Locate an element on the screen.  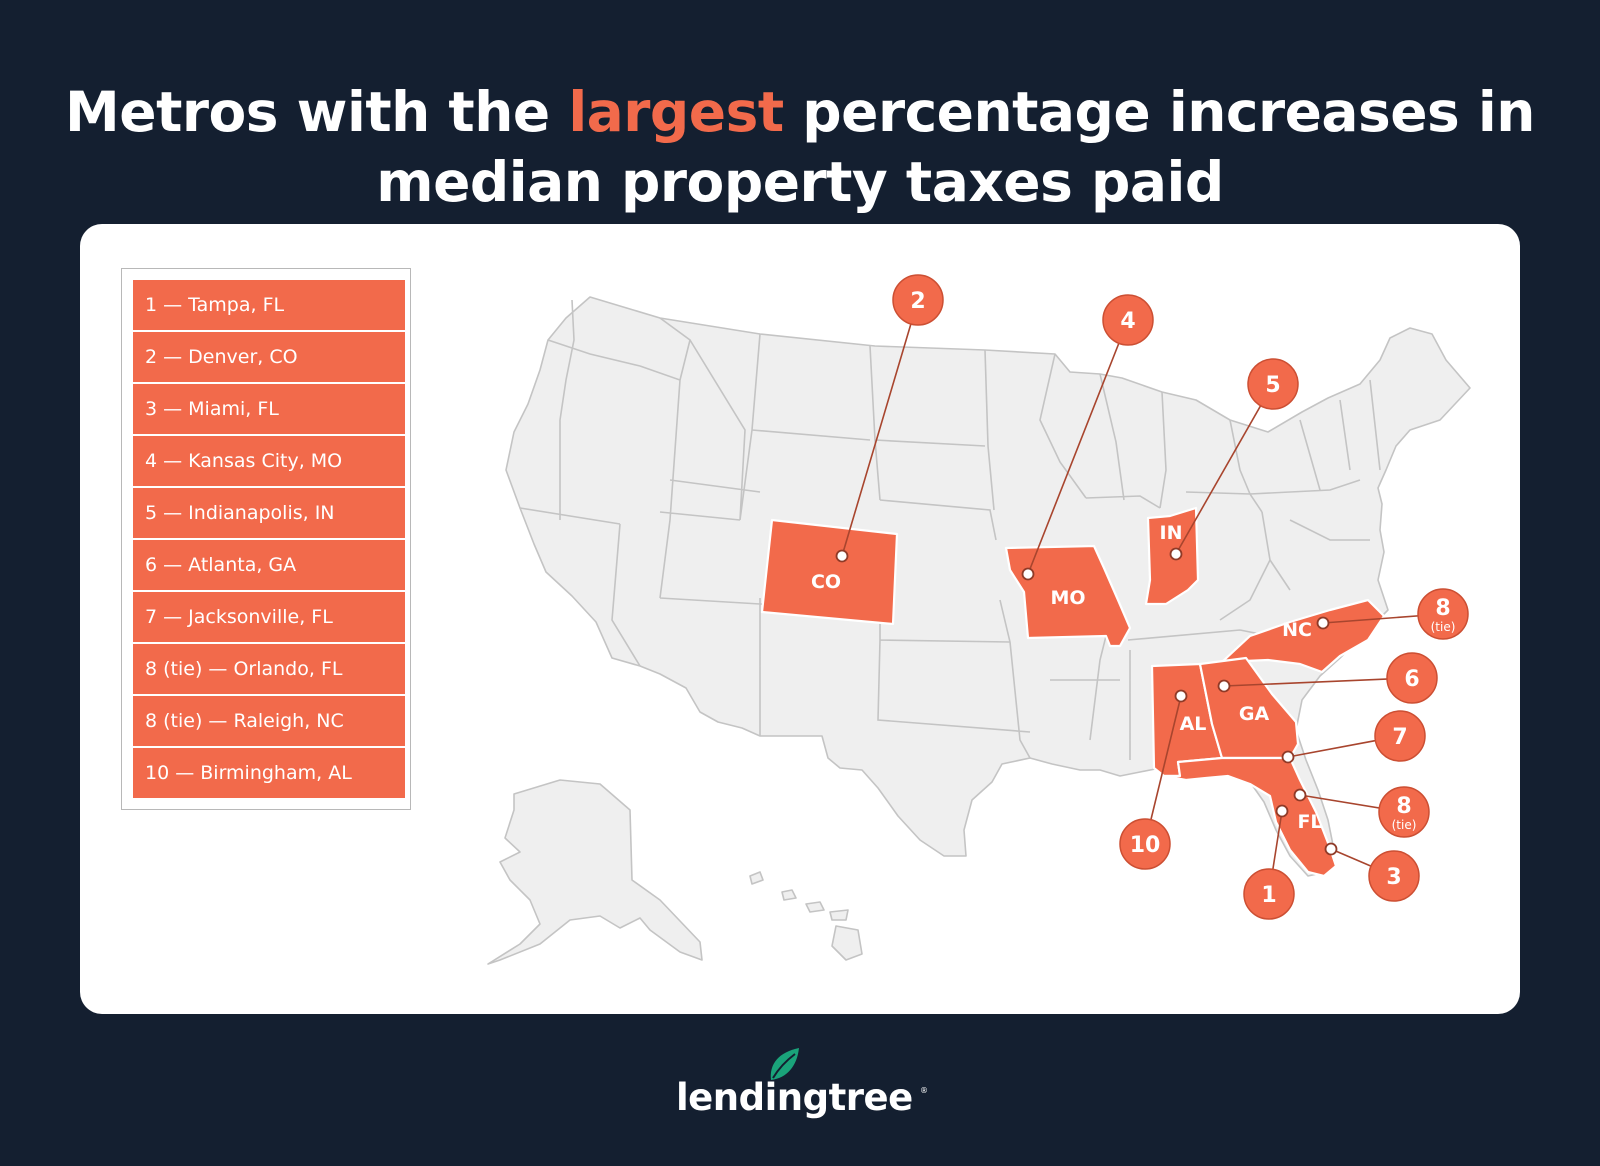
state-label-in: IN is located at coordinates (1171, 533).